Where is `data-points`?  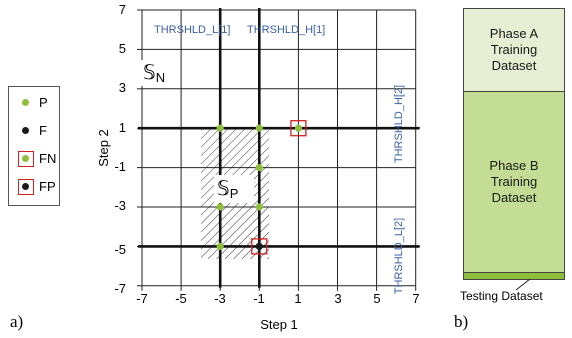 data-points is located at coordinates (261, 187).